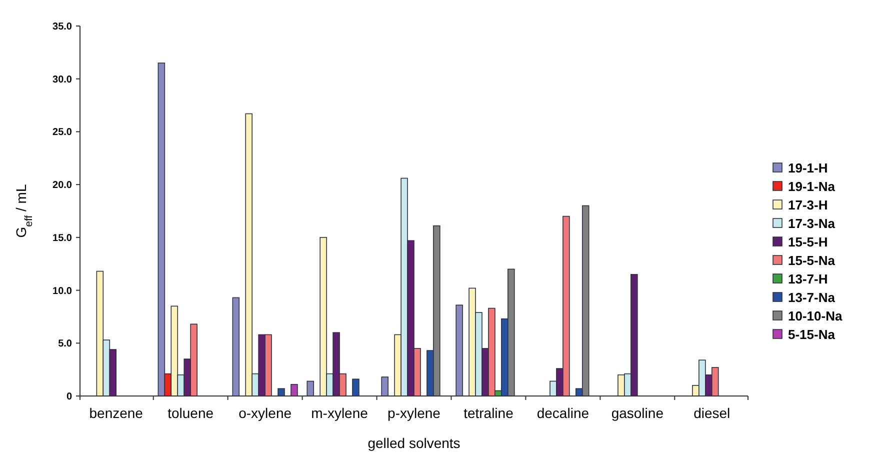  I want to click on x-tick-label: o-xylene, so click(265, 413).